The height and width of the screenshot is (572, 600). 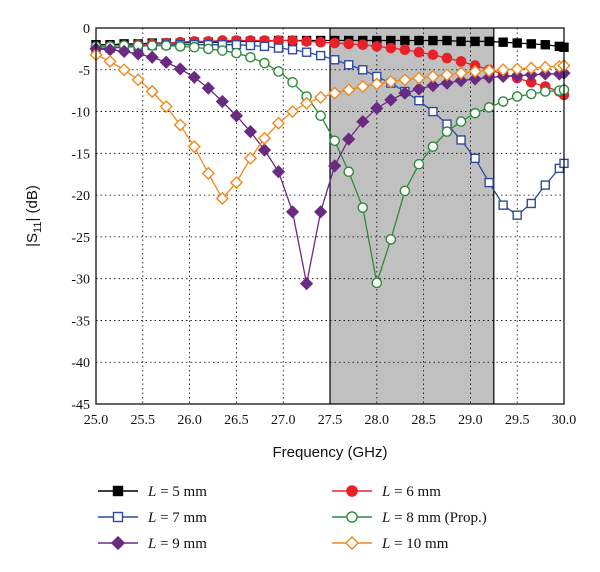 What do you see at coordinates (236, 420) in the screenshot?
I see `x-tick-label: 26.5` at bounding box center [236, 420].